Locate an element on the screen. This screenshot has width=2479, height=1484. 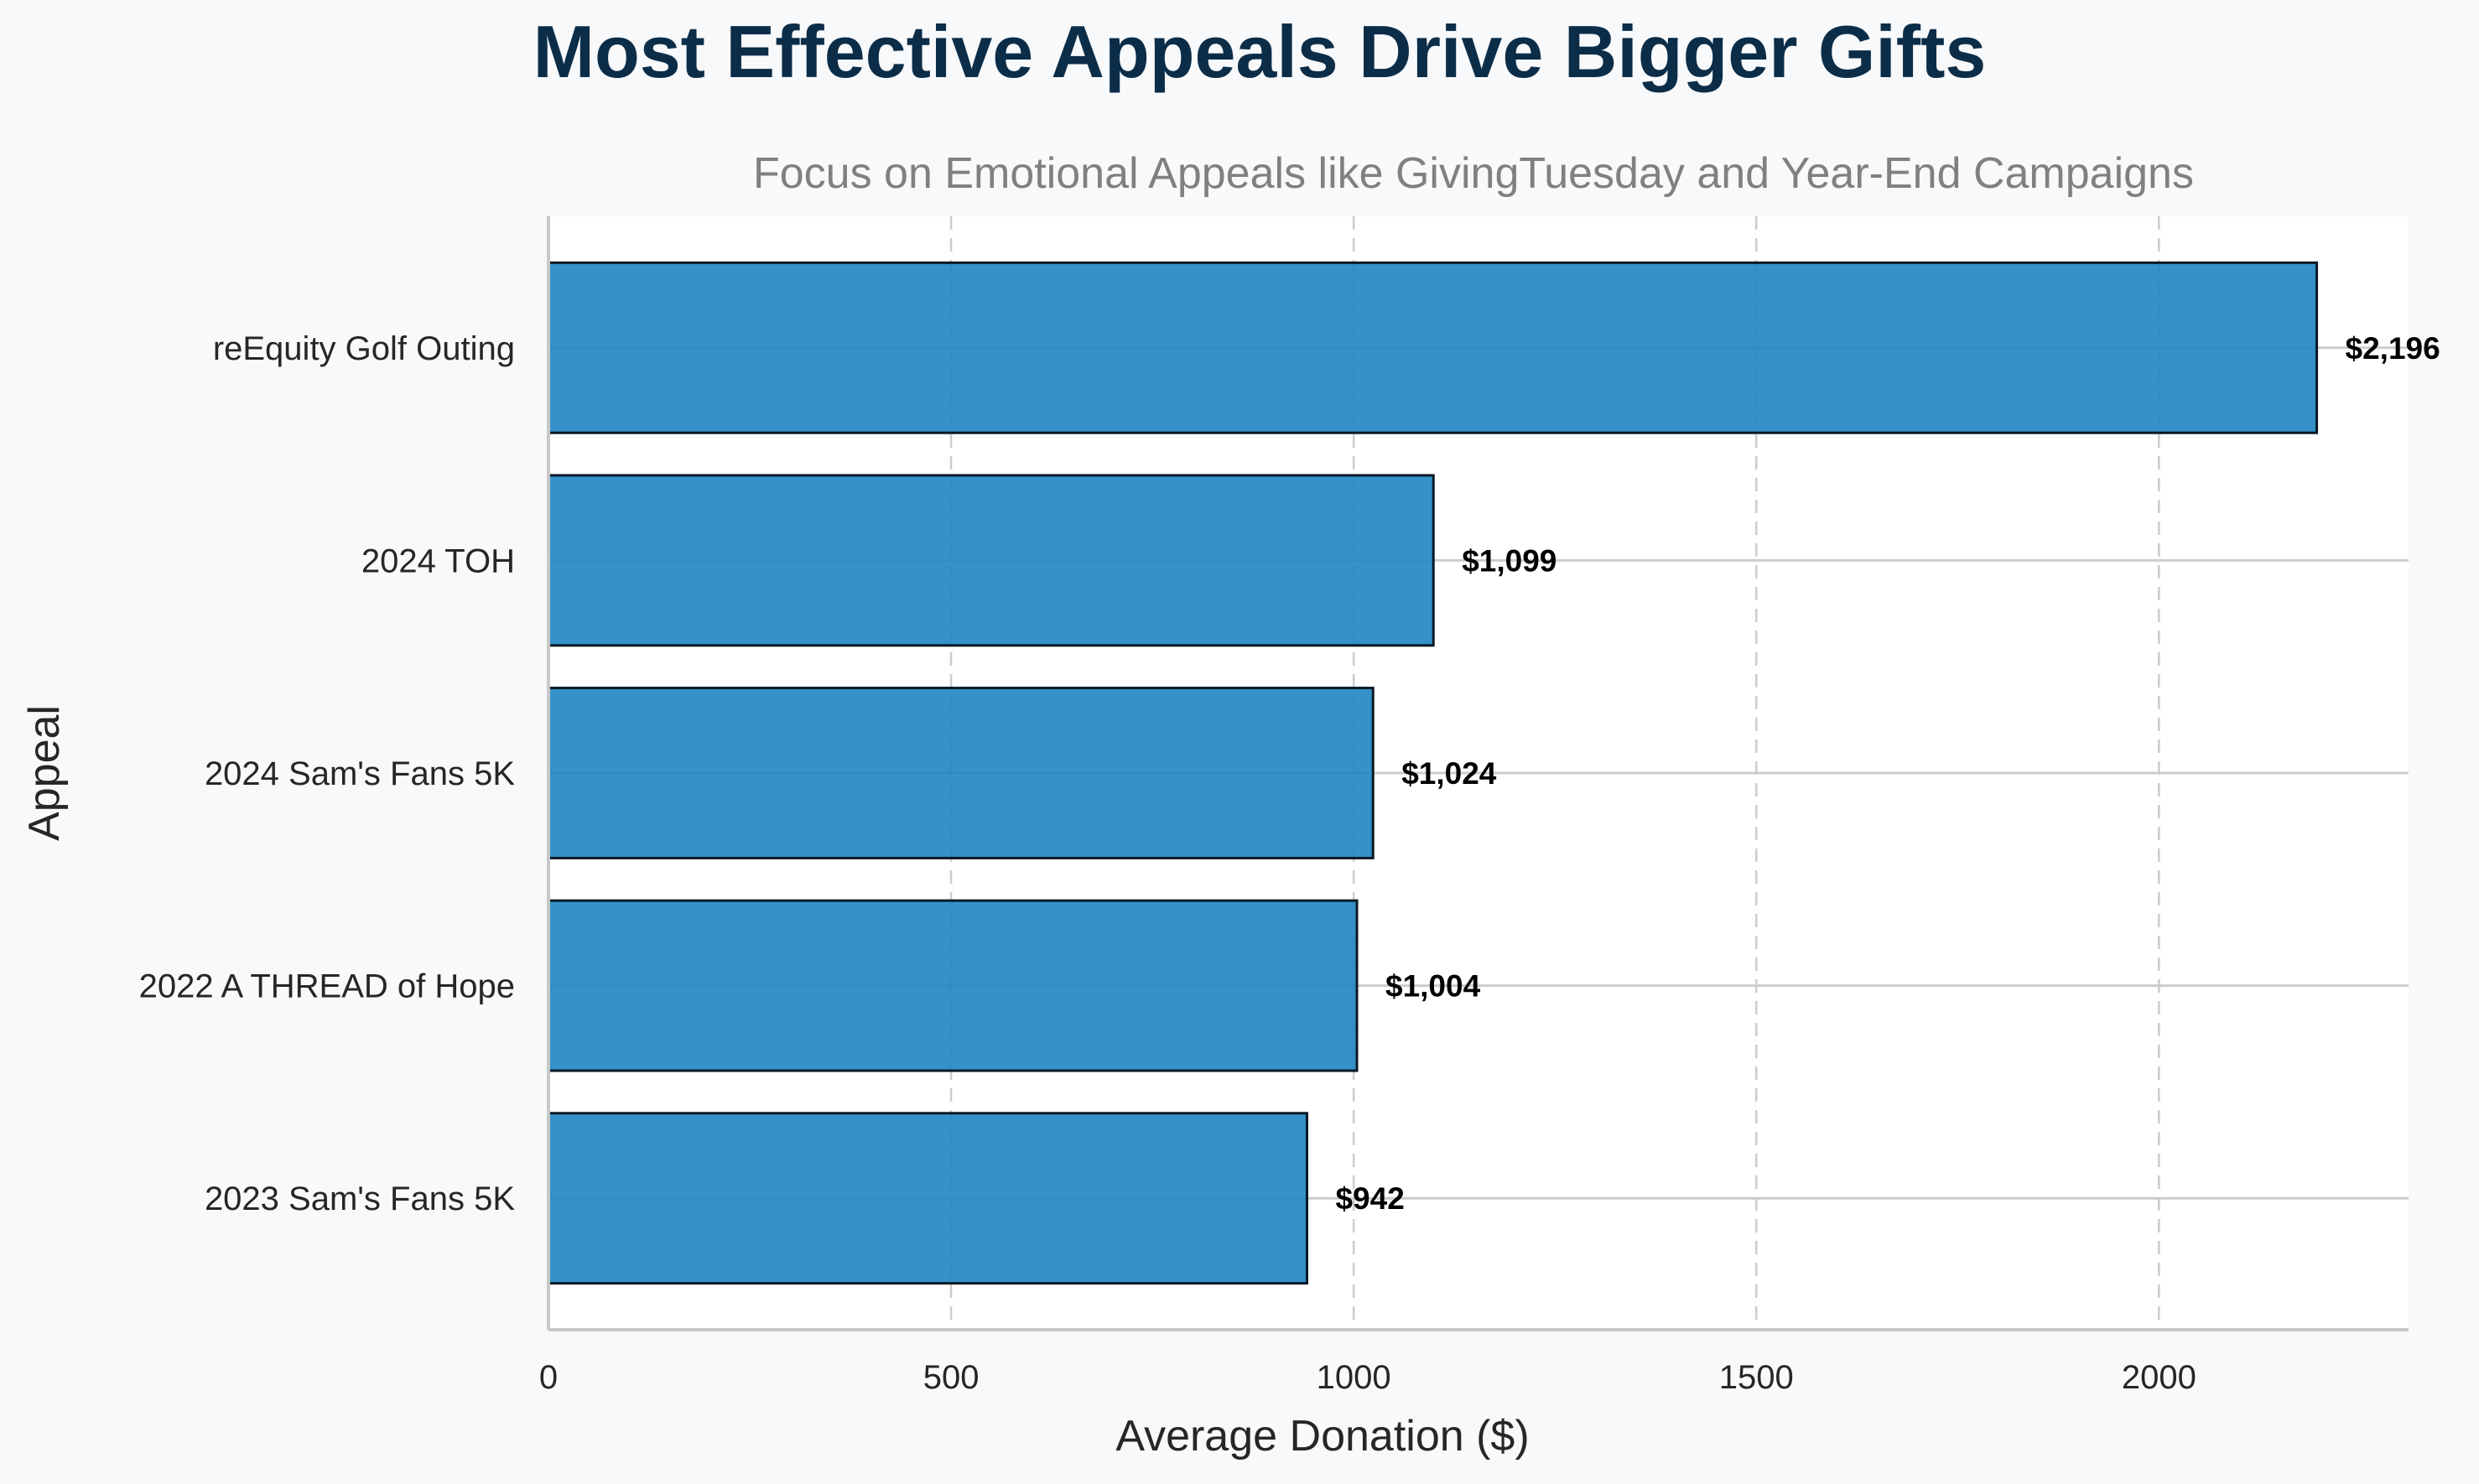
bar-value-label: $1,024 is located at coordinates (1449, 773).